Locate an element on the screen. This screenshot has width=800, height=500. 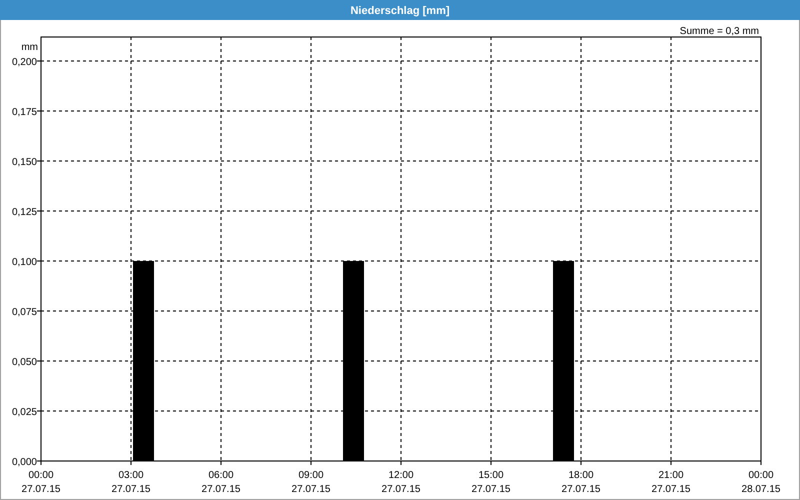
x-tick-label: 15:00 27.07.15 is located at coordinates (491, 482).